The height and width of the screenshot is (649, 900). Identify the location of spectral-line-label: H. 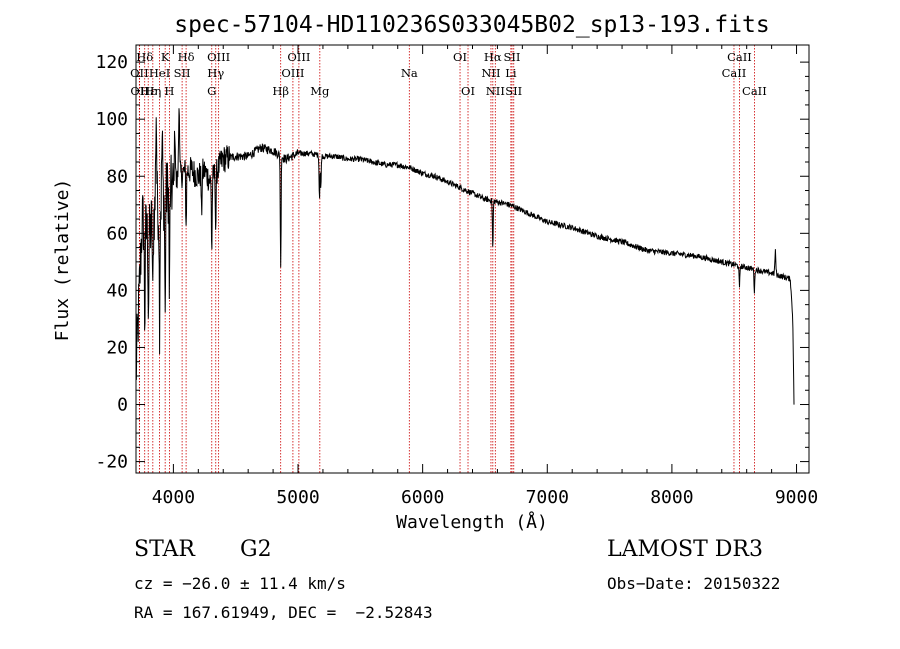
(169, 91).